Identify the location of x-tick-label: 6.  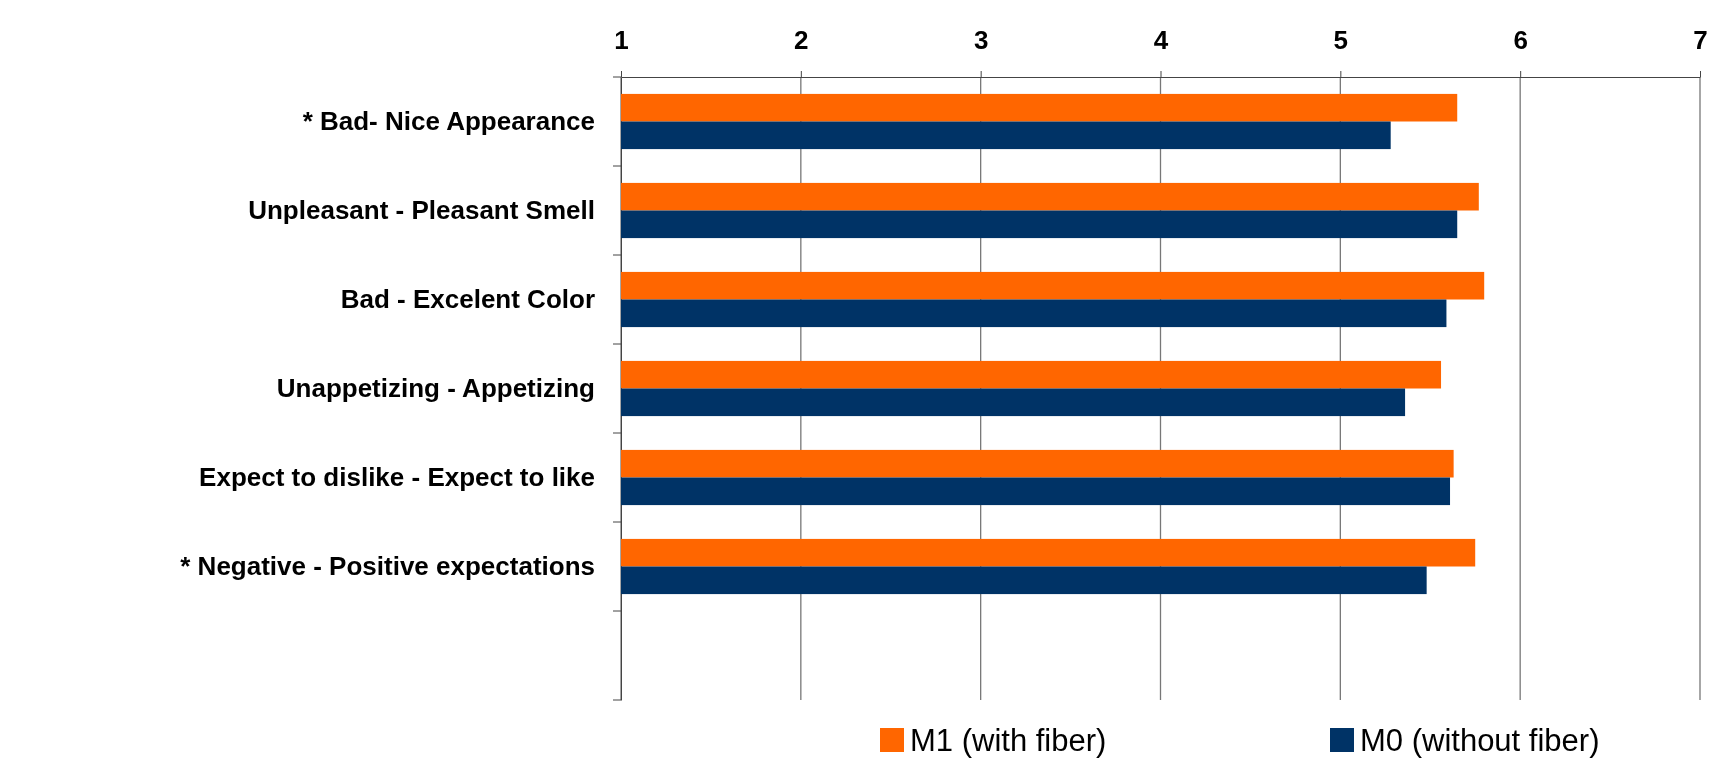
(1520, 40).